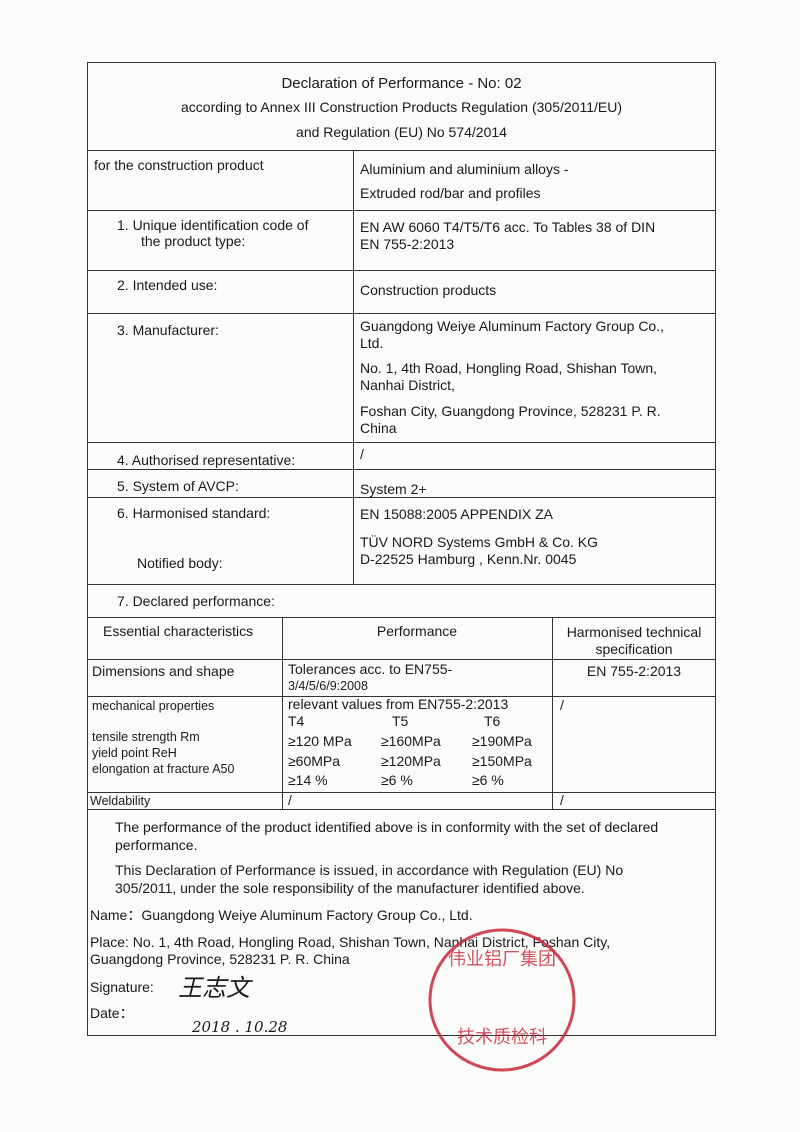  Describe the element at coordinates (296, 721) in the screenshot. I see `temper-t4: T4` at that location.